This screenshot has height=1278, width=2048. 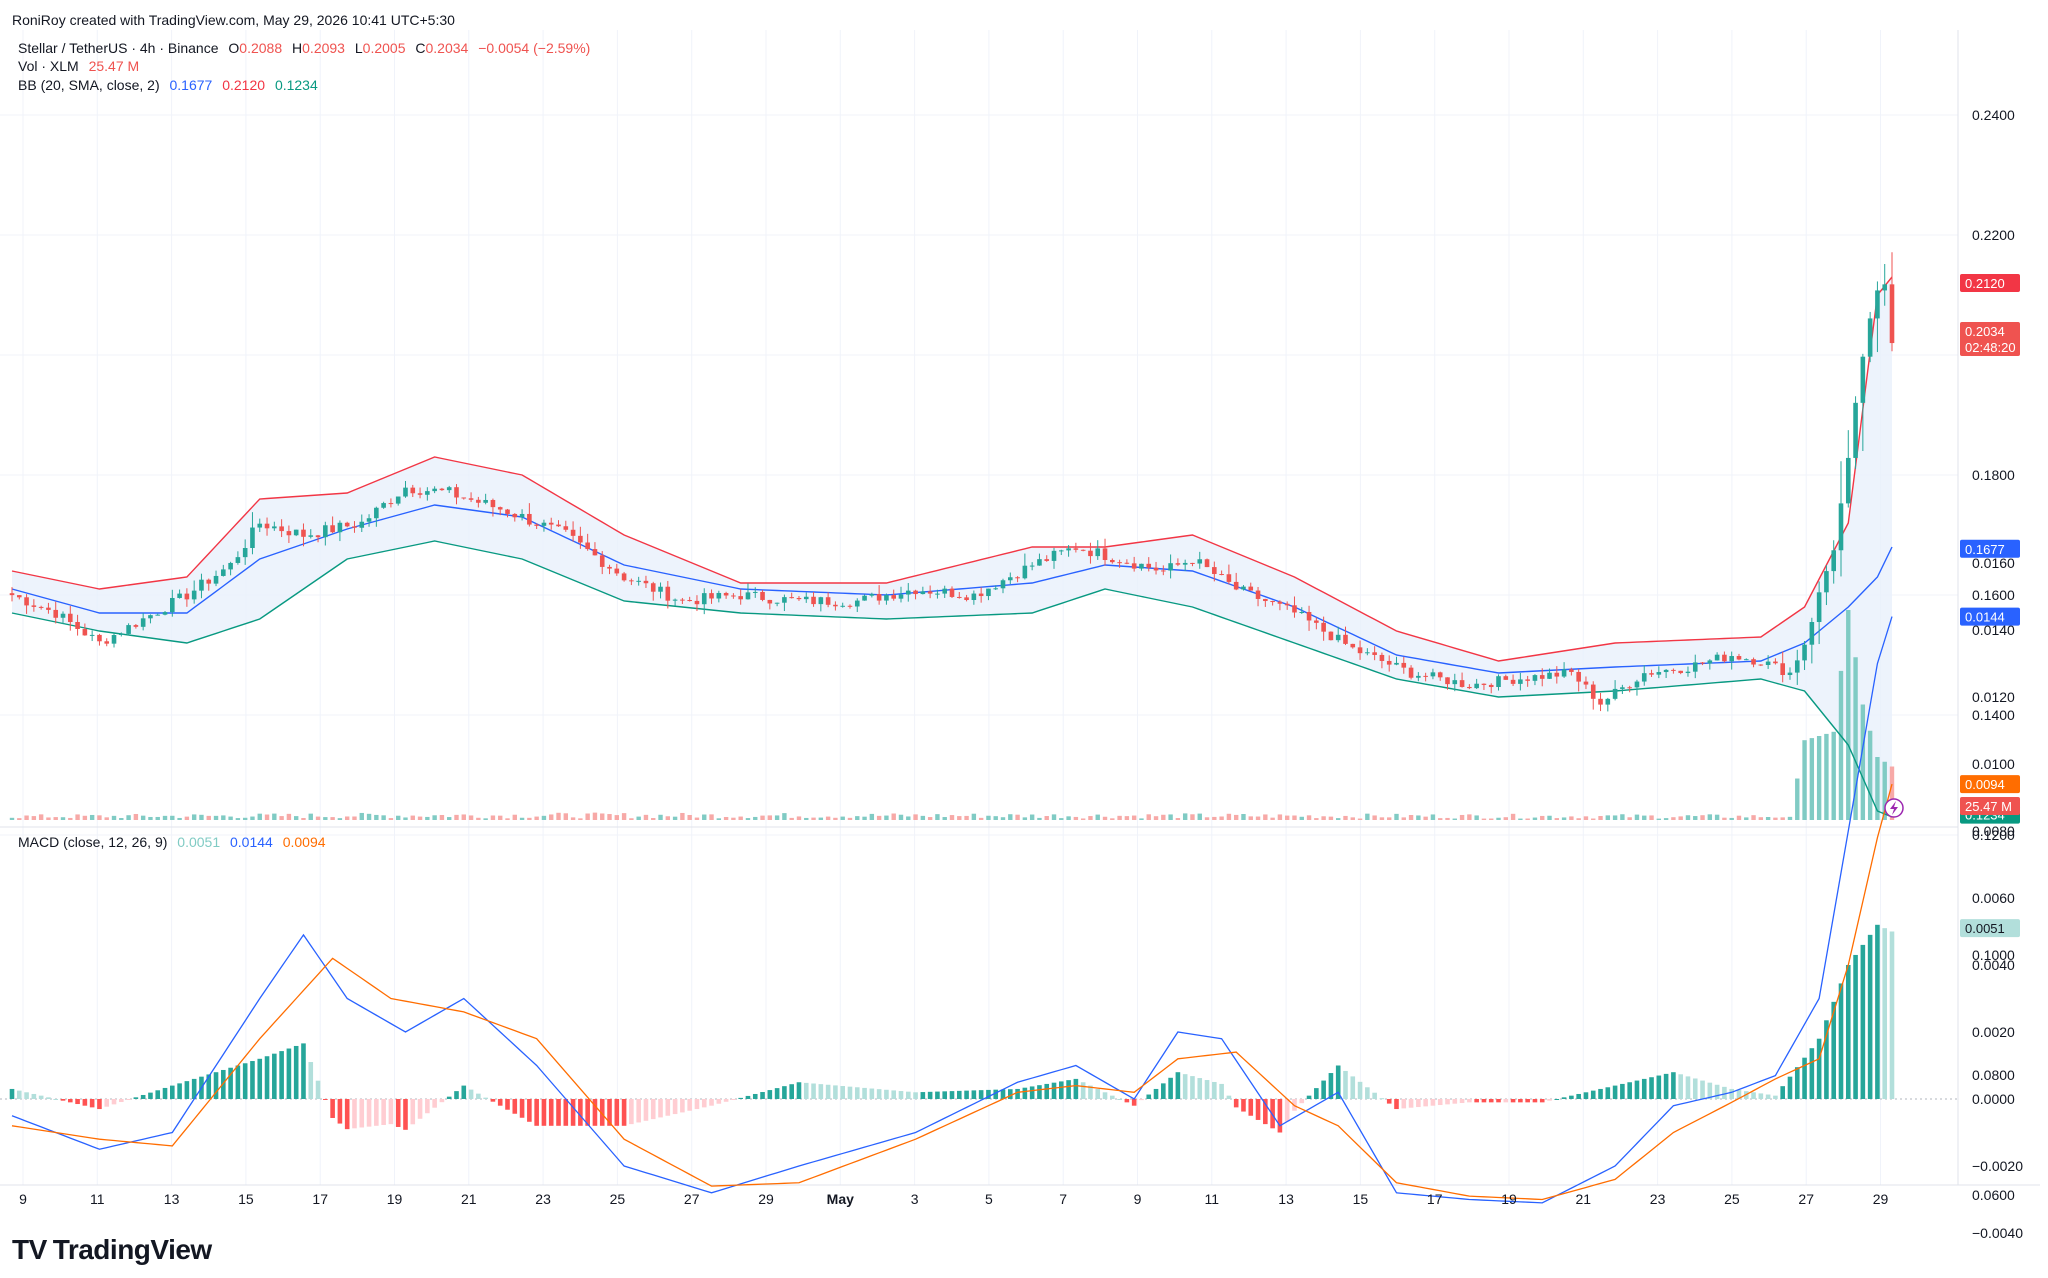 What do you see at coordinates (1993, 764) in the screenshot?
I see `macd-axis-tick: 0.0100` at bounding box center [1993, 764].